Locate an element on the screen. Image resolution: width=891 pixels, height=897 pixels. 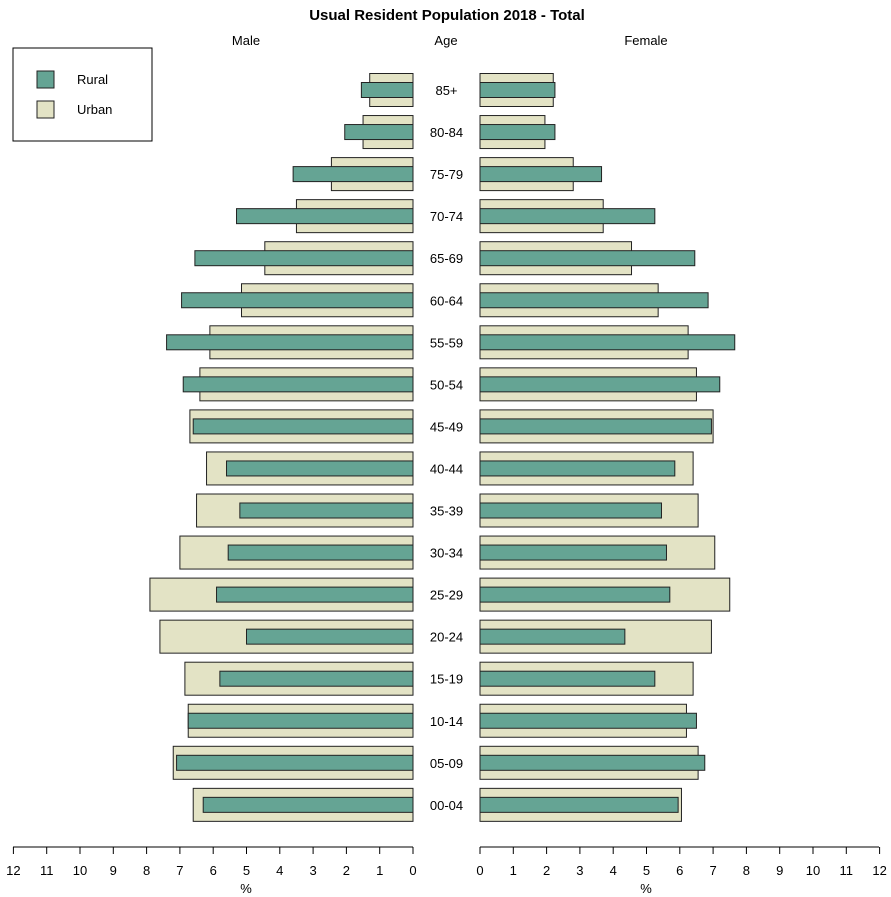
left-tick-label-7: 7 is located at coordinates (179, 870).